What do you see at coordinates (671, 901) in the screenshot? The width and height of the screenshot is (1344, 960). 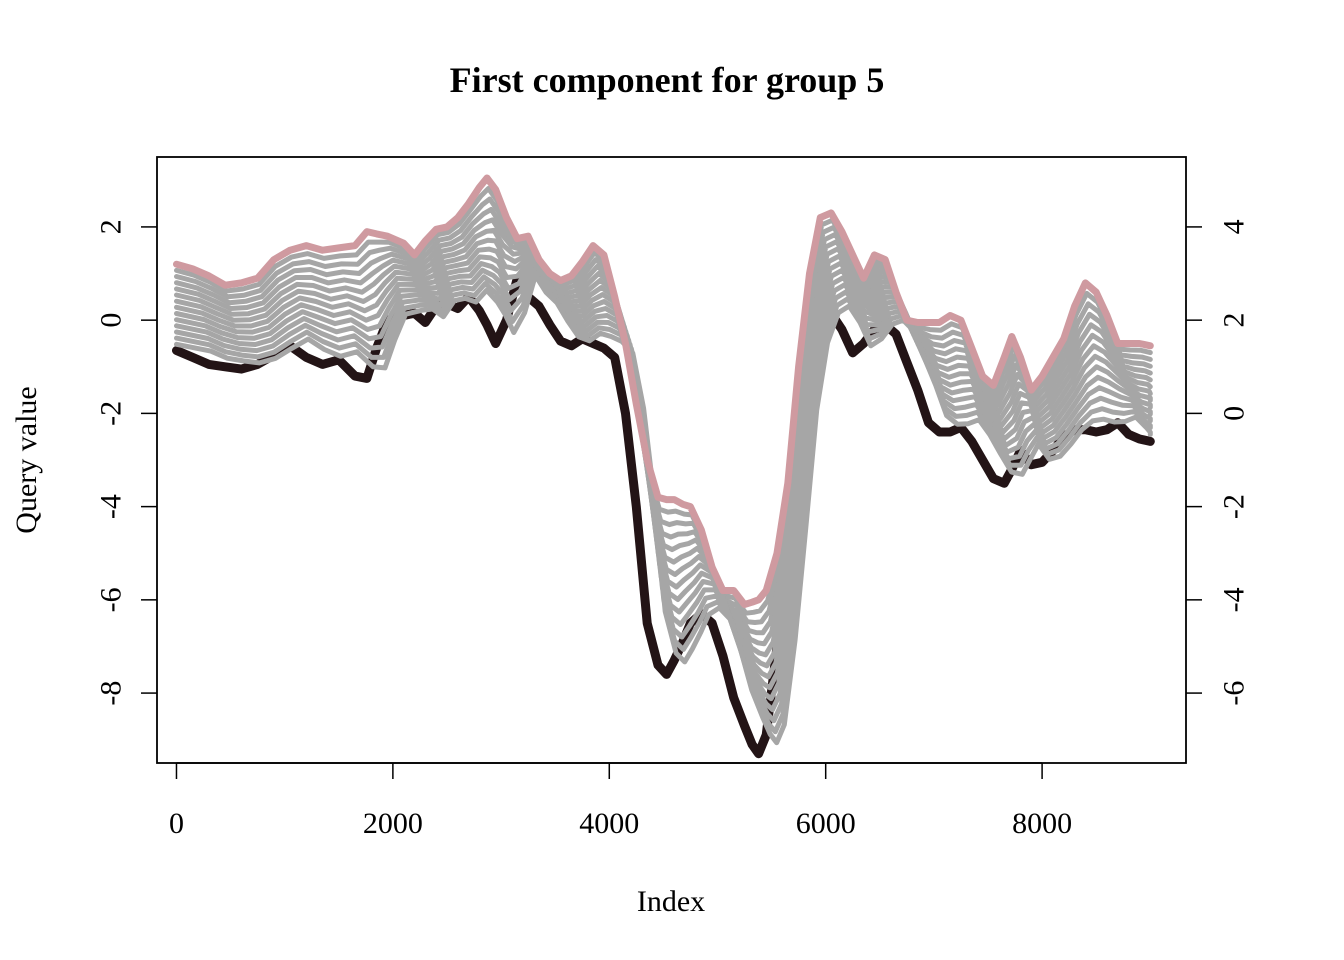 I see `x-axis-label: Index` at bounding box center [671, 901].